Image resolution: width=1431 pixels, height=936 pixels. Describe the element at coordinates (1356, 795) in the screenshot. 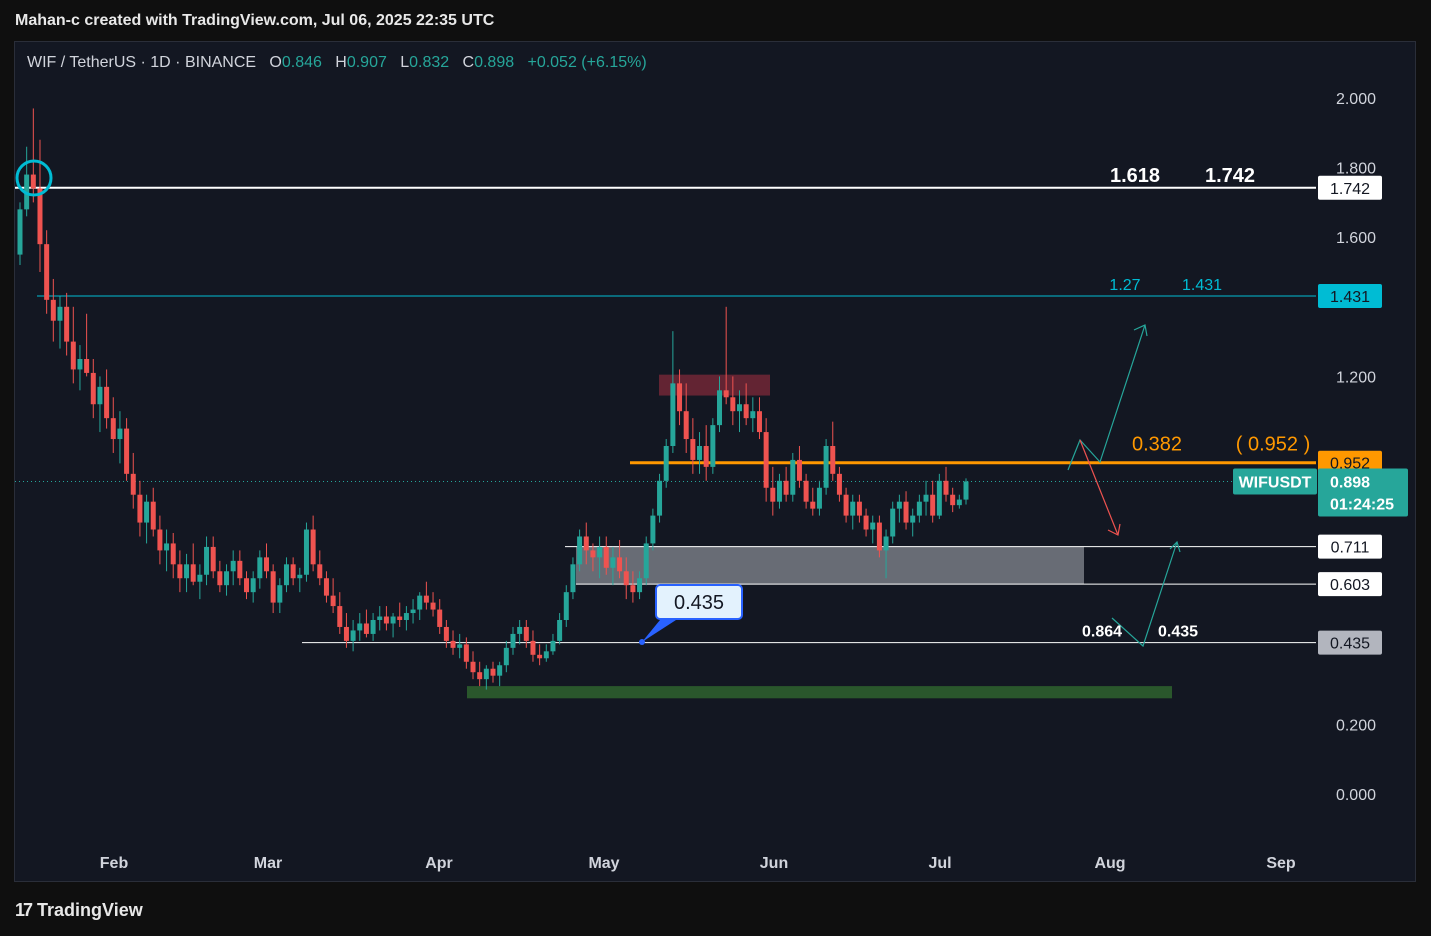

I see `y-tick-label: 0.000` at that location.